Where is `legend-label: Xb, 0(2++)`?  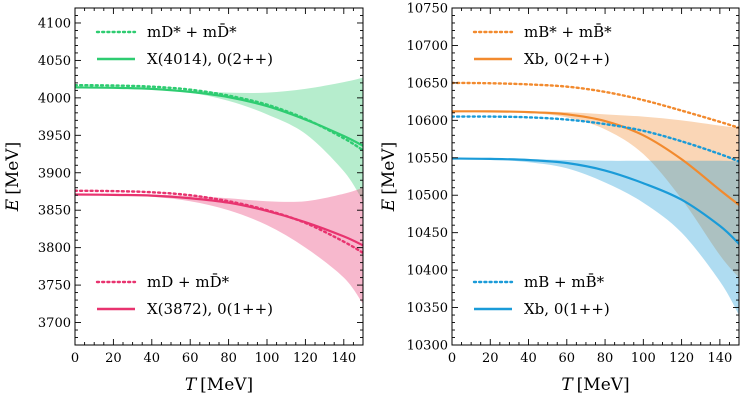
legend-label: Xb, 0(2++) is located at coordinates (567, 59).